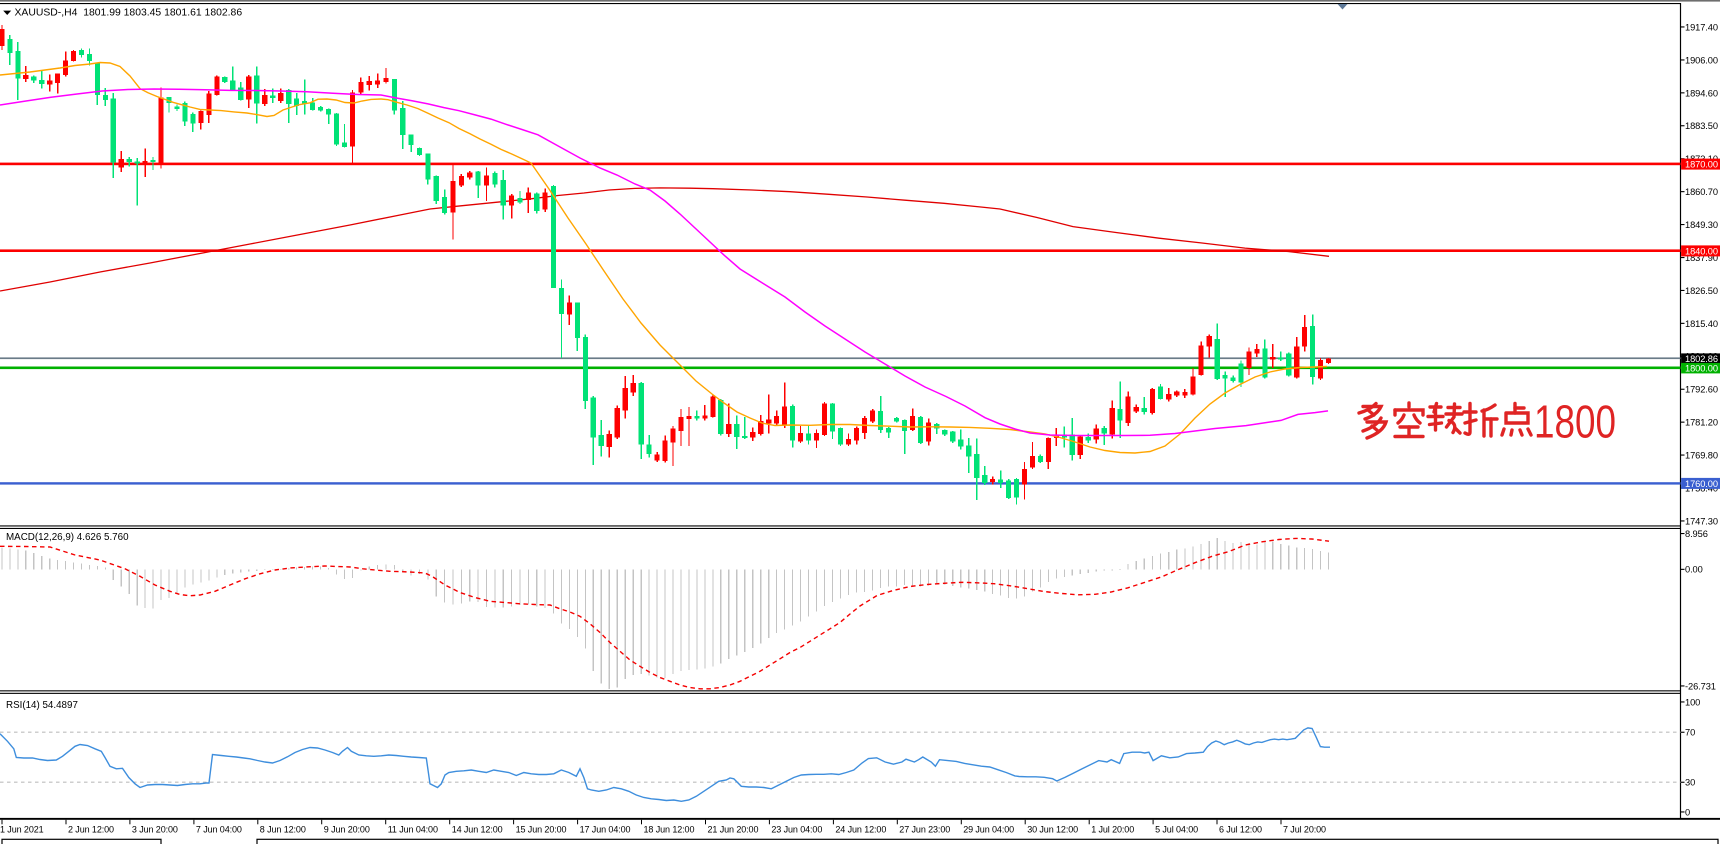  Describe the element at coordinates (541, 829) in the screenshot. I see `svg-text: 15 Jun 20:00` at that location.